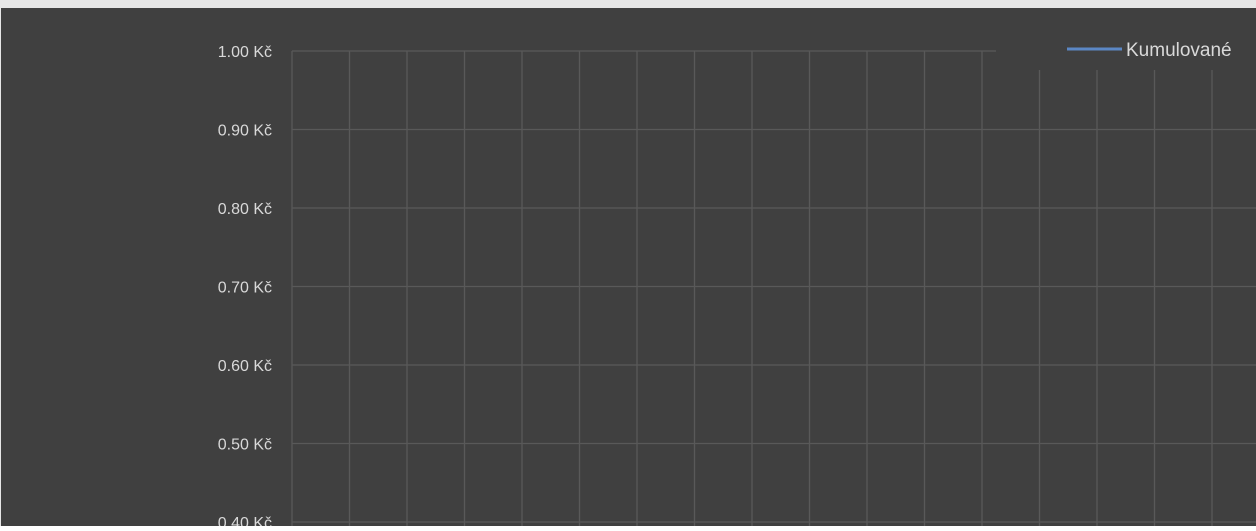  What do you see at coordinates (1179, 50) in the screenshot?
I see `legend-label-kumulovane: Kumulované` at bounding box center [1179, 50].